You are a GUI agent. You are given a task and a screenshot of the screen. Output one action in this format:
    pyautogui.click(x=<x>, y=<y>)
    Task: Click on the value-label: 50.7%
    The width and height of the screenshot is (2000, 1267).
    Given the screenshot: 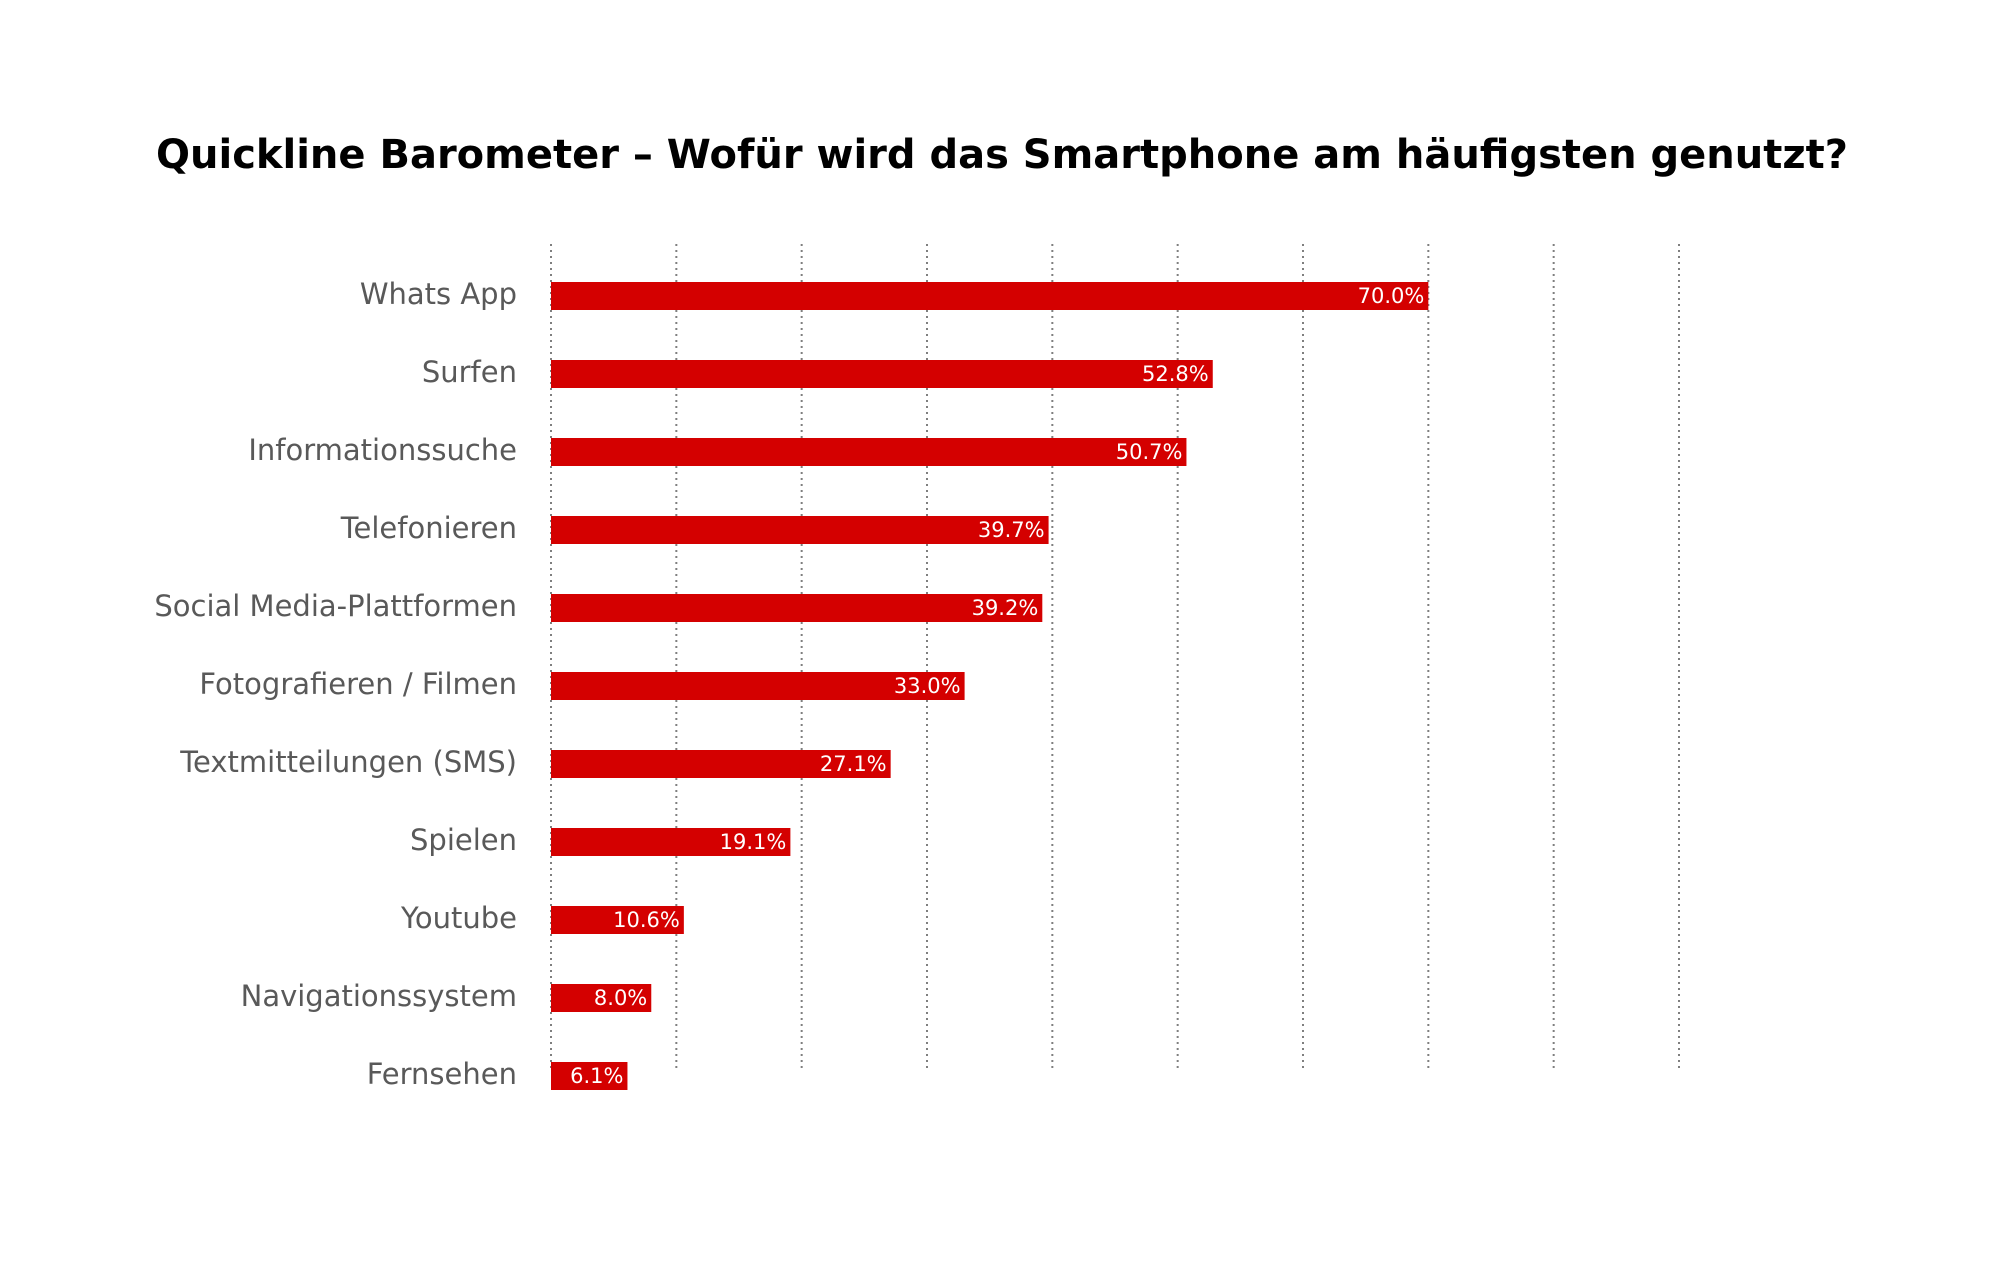 What is the action you would take?
    pyautogui.click(x=1149, y=452)
    